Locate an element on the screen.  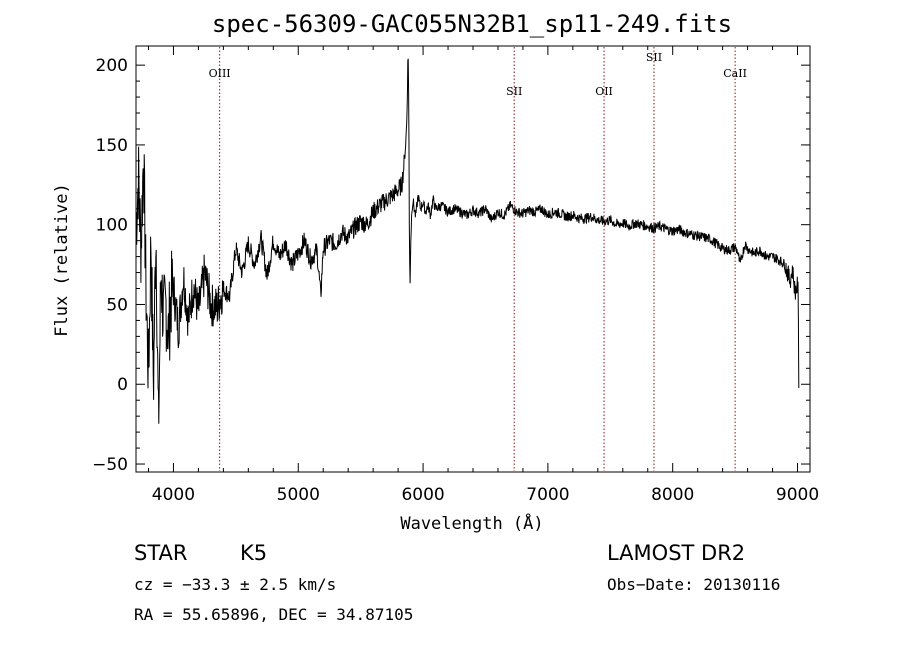
survey-name: LAMOST DR2 is located at coordinates (676, 553).